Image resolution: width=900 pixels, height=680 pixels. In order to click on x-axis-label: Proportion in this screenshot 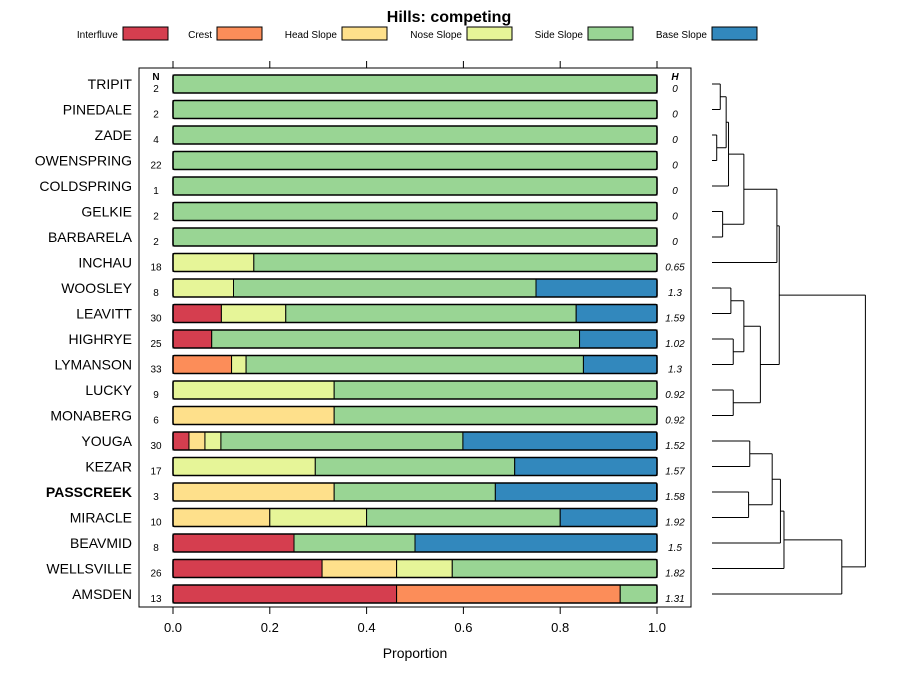, I will do `click(415, 653)`.